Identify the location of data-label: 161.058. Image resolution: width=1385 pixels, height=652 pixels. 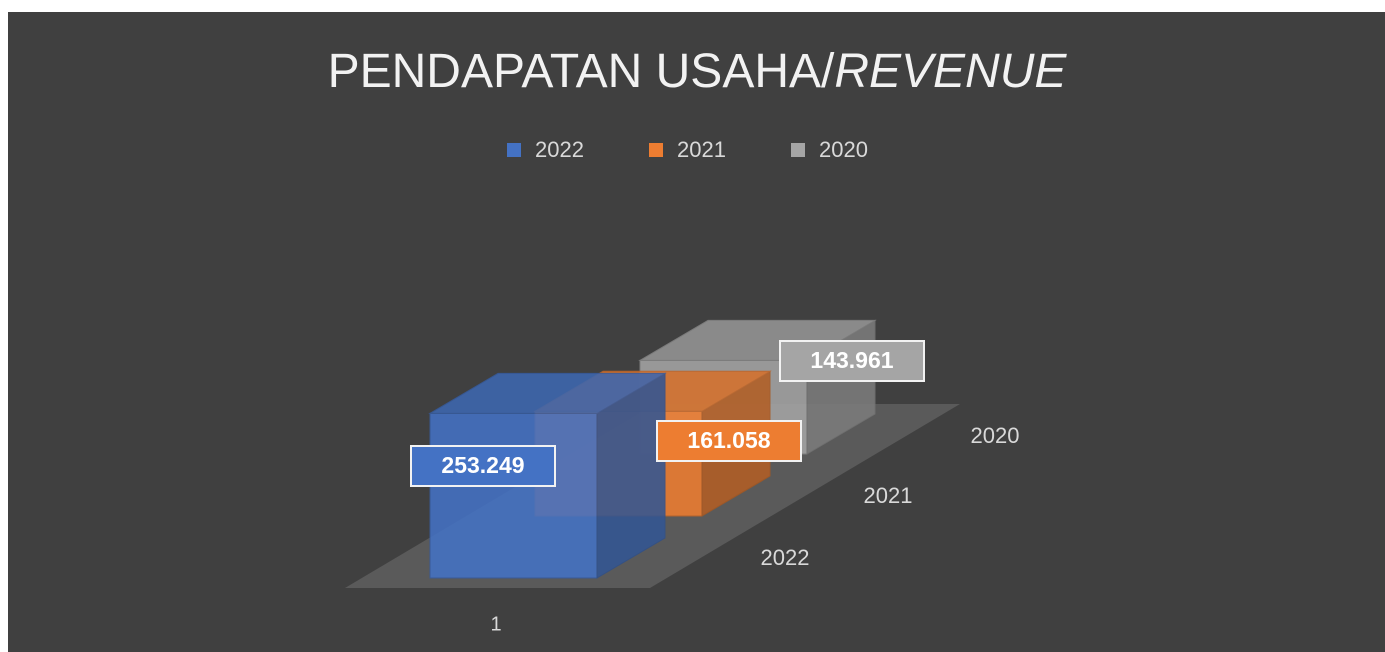
(728, 440).